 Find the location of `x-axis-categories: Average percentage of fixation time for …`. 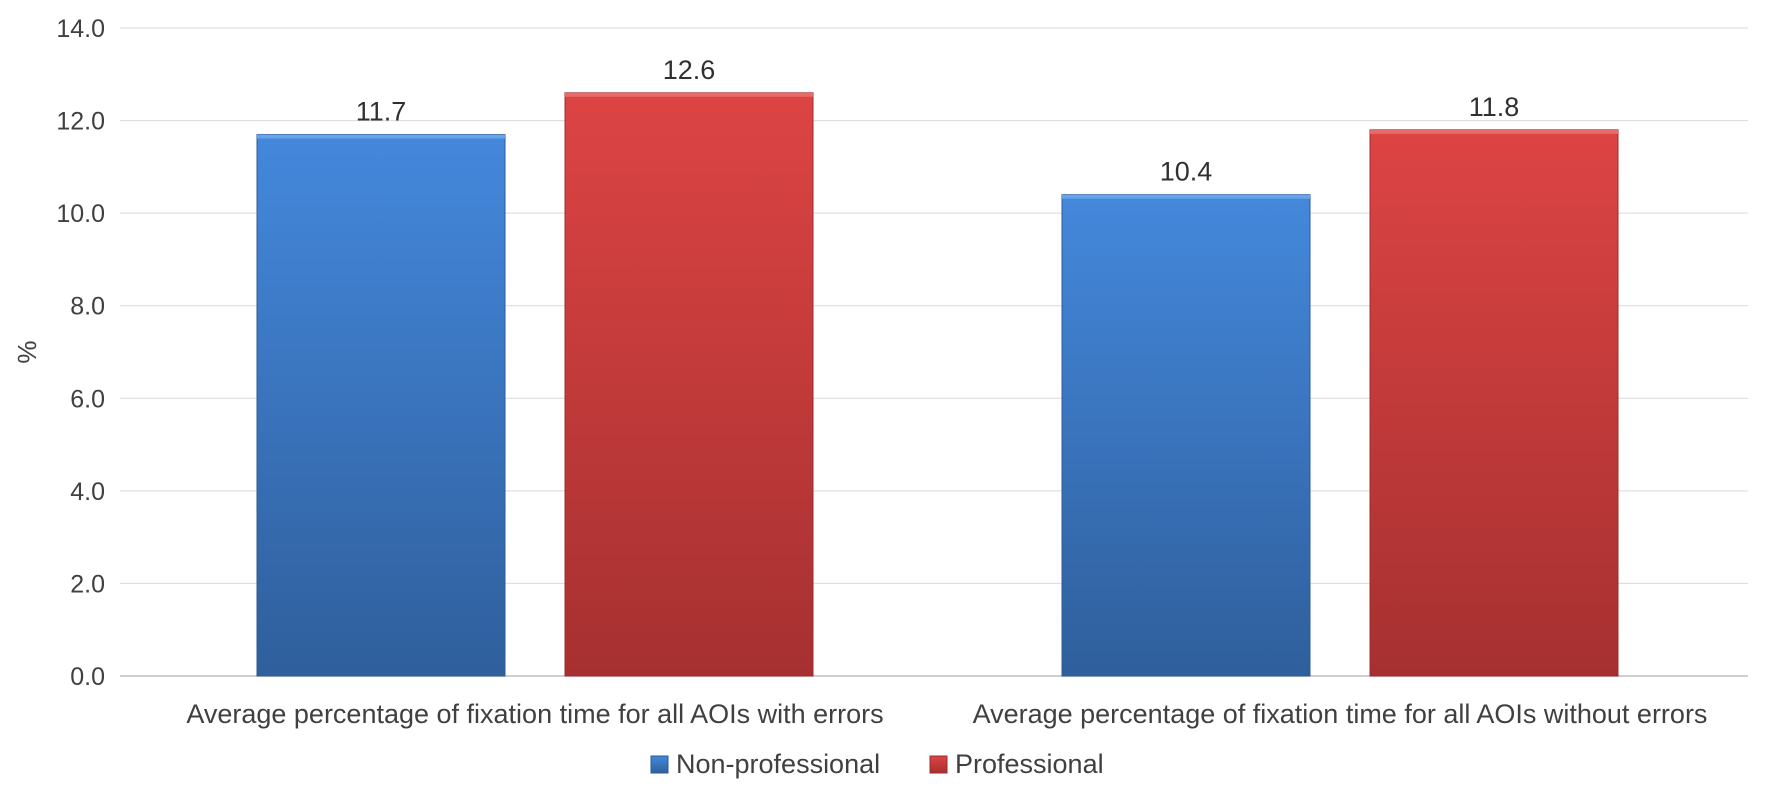

x-axis-categories: Average percentage of fixation time for … is located at coordinates (946, 714).